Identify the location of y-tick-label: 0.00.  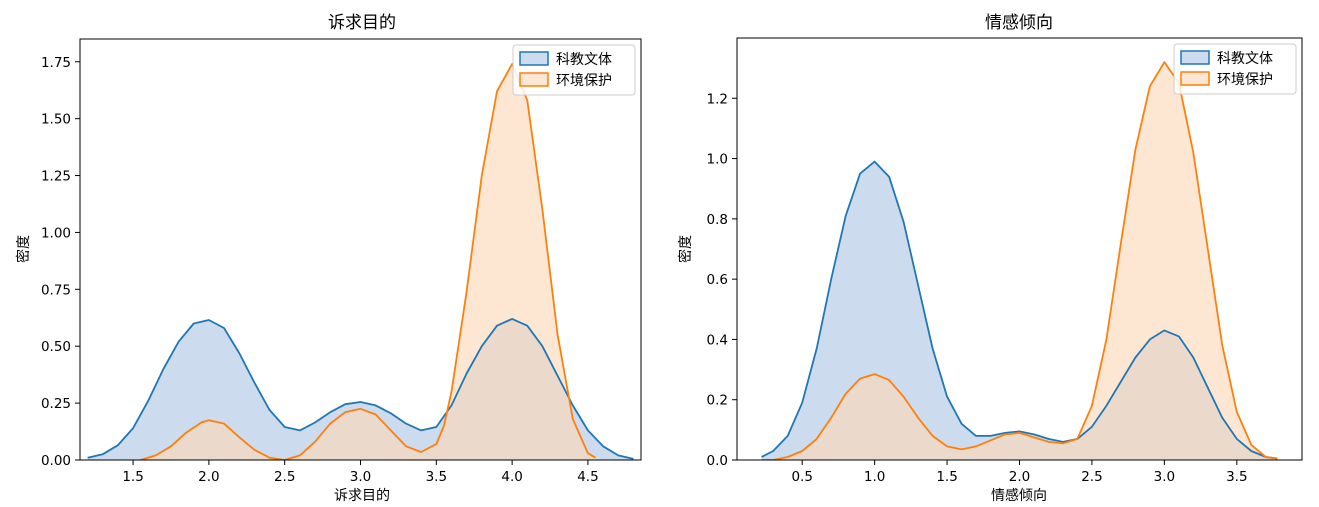
(56, 461).